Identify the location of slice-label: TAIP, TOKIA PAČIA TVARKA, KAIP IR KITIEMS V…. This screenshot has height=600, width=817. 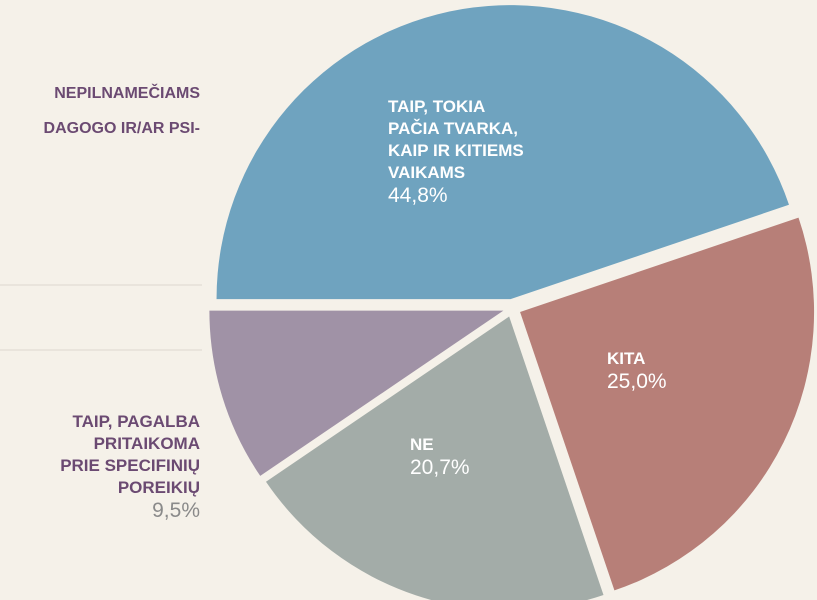
(456, 152).